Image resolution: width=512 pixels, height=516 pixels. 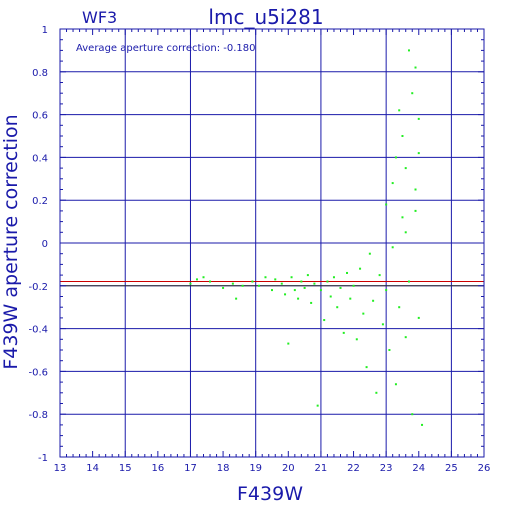 What do you see at coordinates (40, 158) in the screenshot?
I see `y-tick-label: 0.4` at bounding box center [40, 158].